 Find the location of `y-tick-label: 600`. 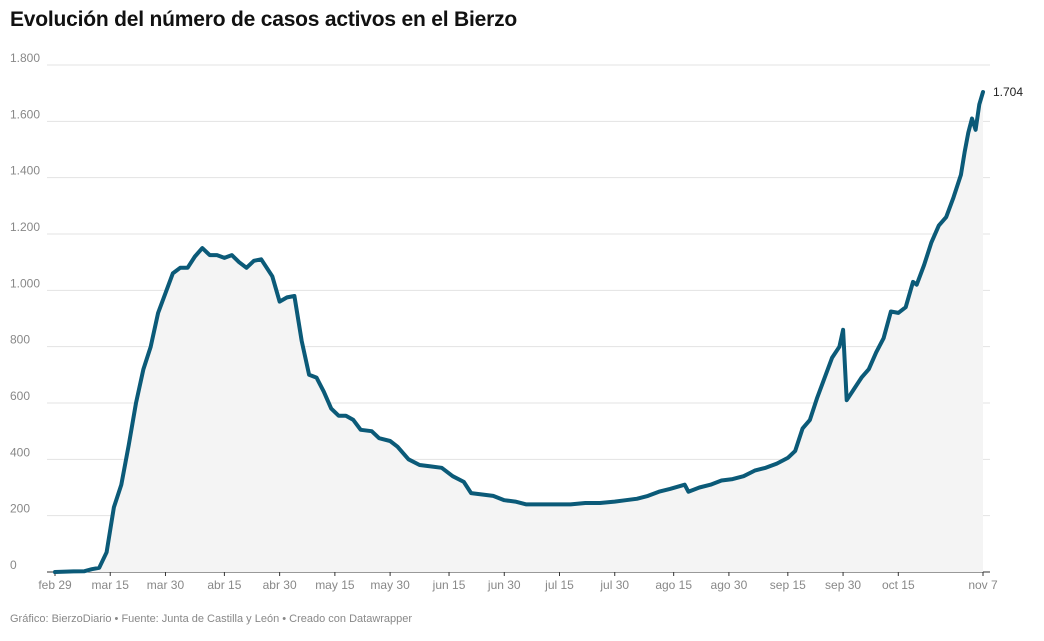

y-tick-label: 600 is located at coordinates (20, 396).